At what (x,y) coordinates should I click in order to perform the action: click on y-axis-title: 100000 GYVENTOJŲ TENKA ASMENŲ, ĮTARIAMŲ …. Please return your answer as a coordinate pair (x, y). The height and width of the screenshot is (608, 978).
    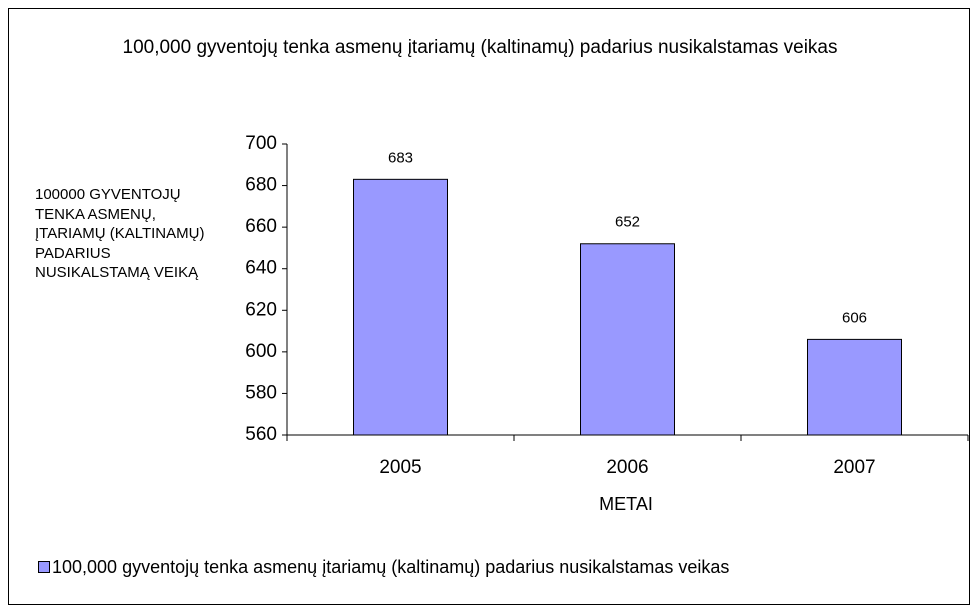
    Looking at the image, I should click on (120, 233).